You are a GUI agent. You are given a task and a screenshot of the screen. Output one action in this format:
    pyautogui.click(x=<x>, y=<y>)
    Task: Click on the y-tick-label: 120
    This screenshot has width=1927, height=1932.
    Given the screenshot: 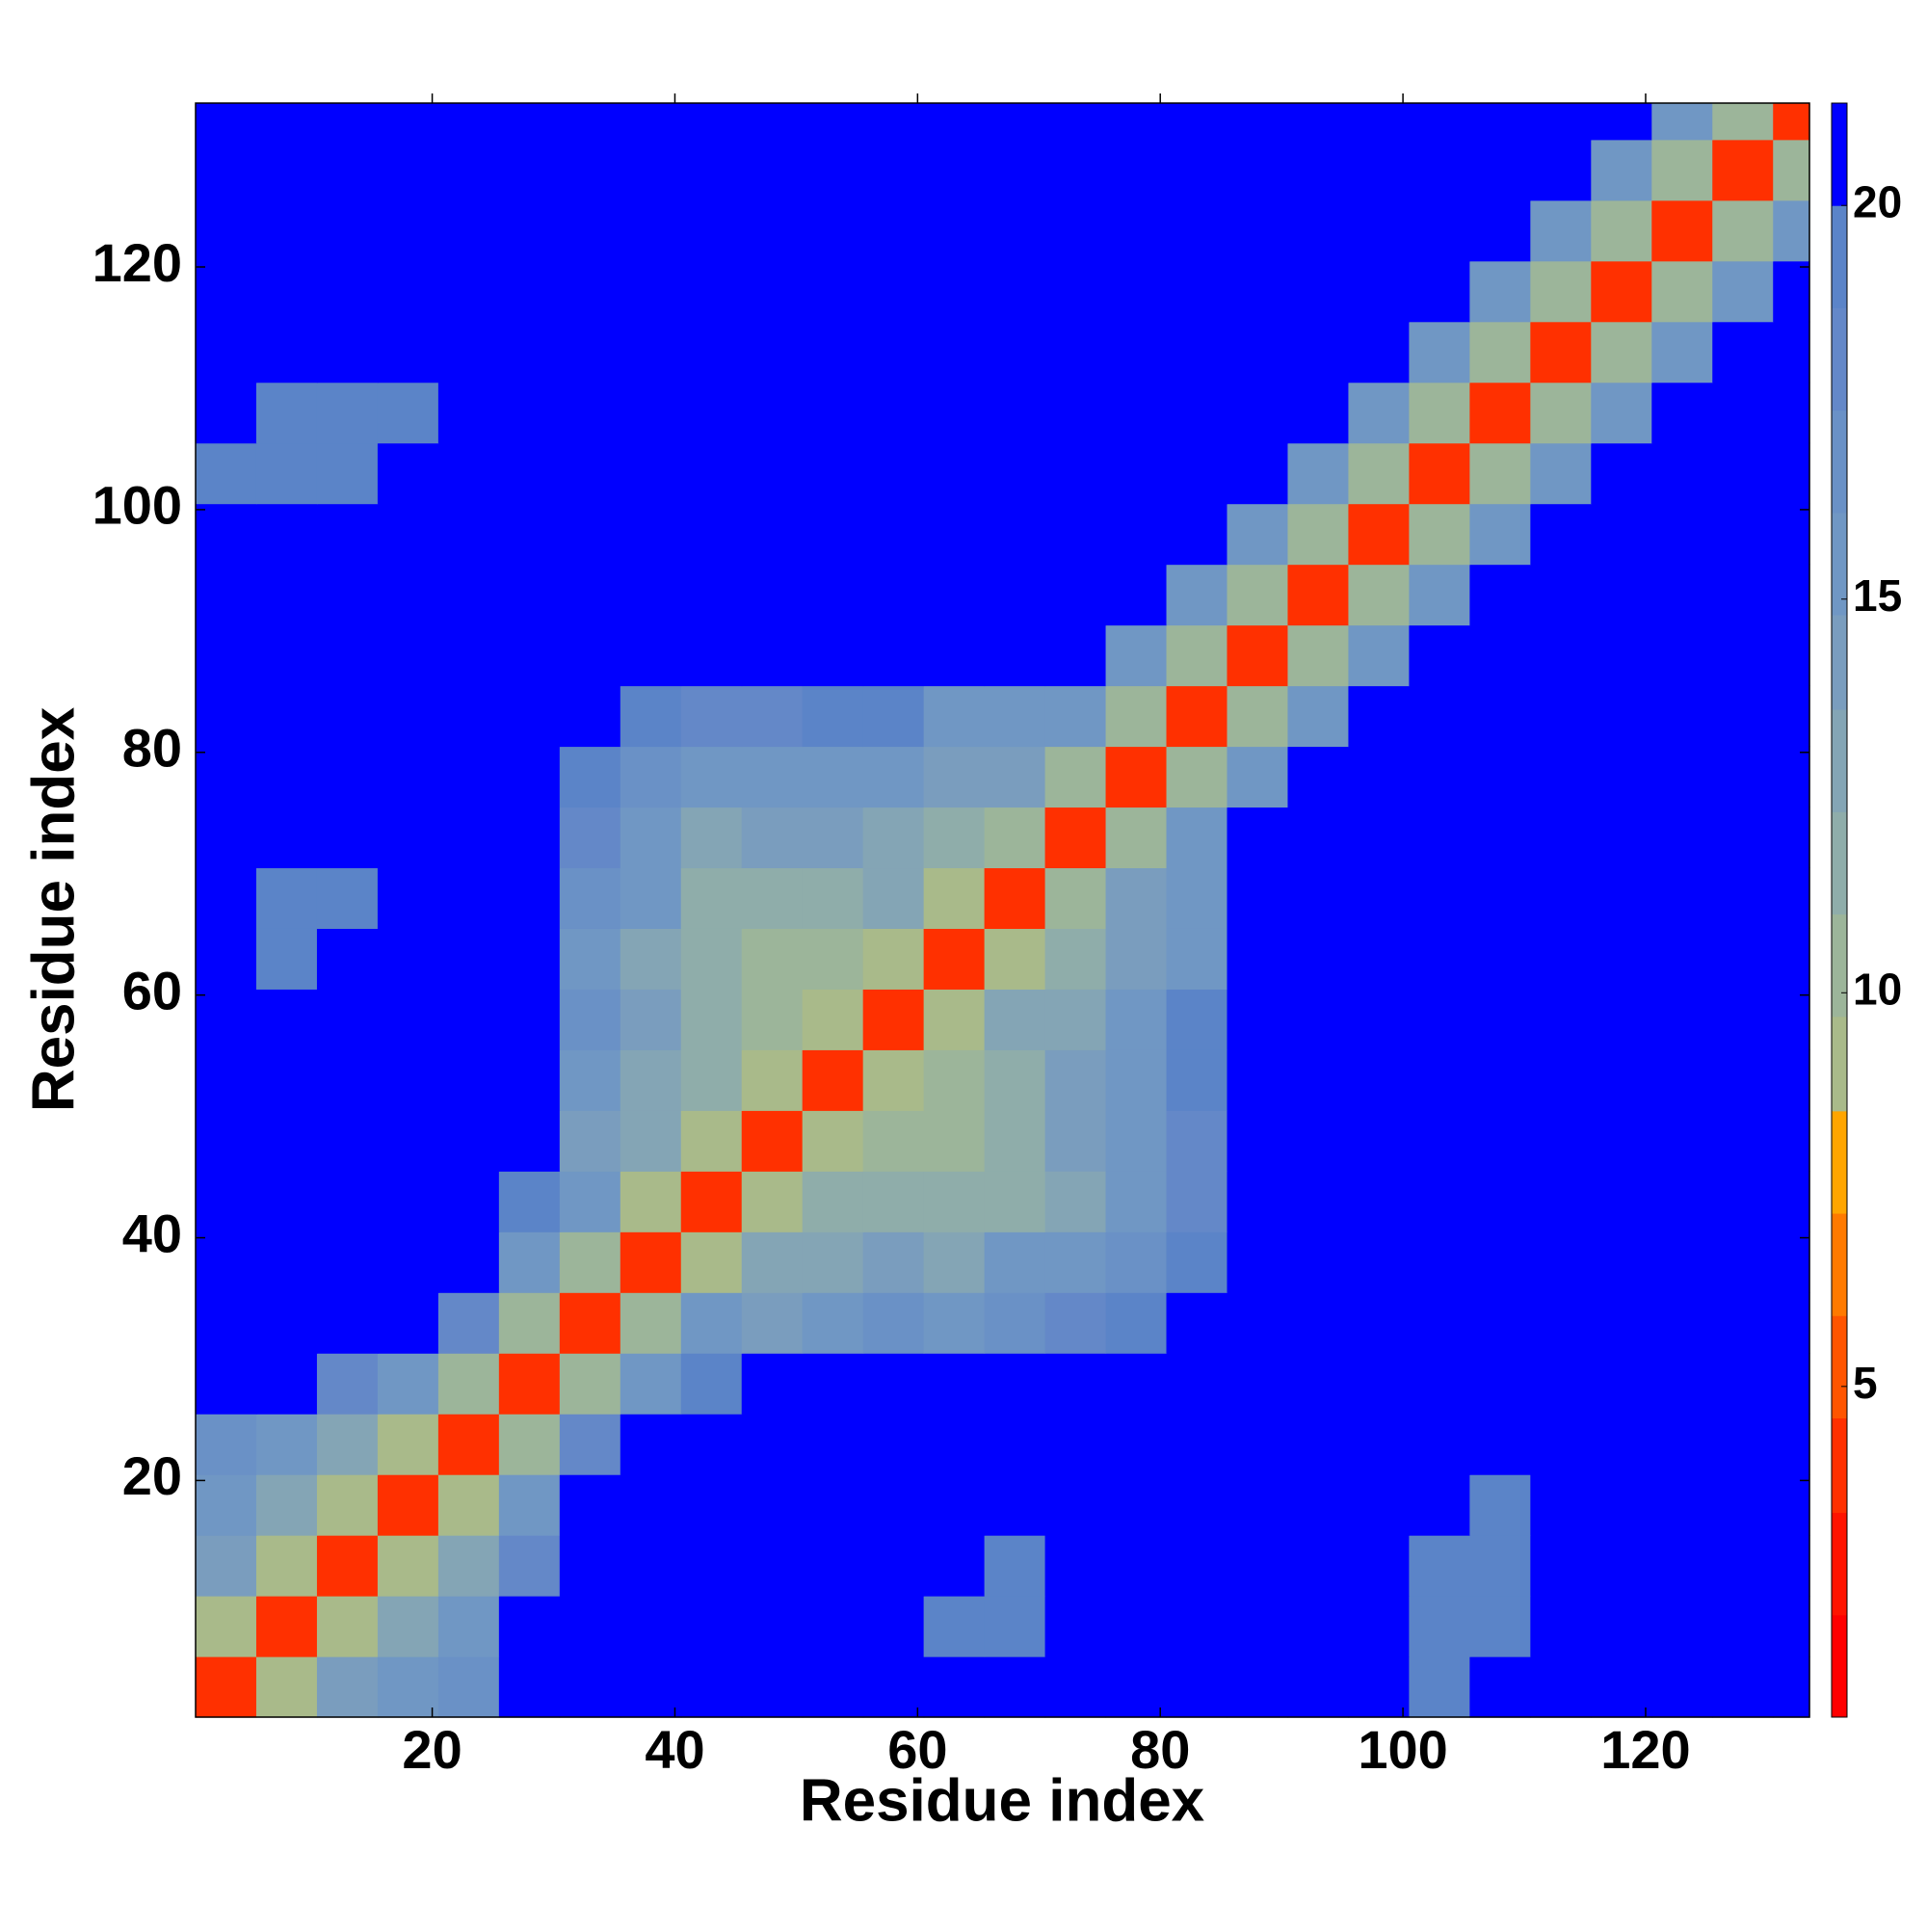 What is the action you would take?
    pyautogui.click(x=137, y=262)
    